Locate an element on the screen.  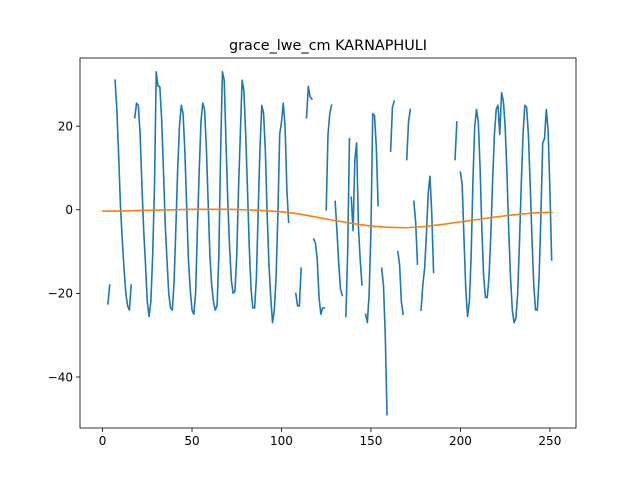
x-tick-label: 200 is located at coordinates (460, 441).